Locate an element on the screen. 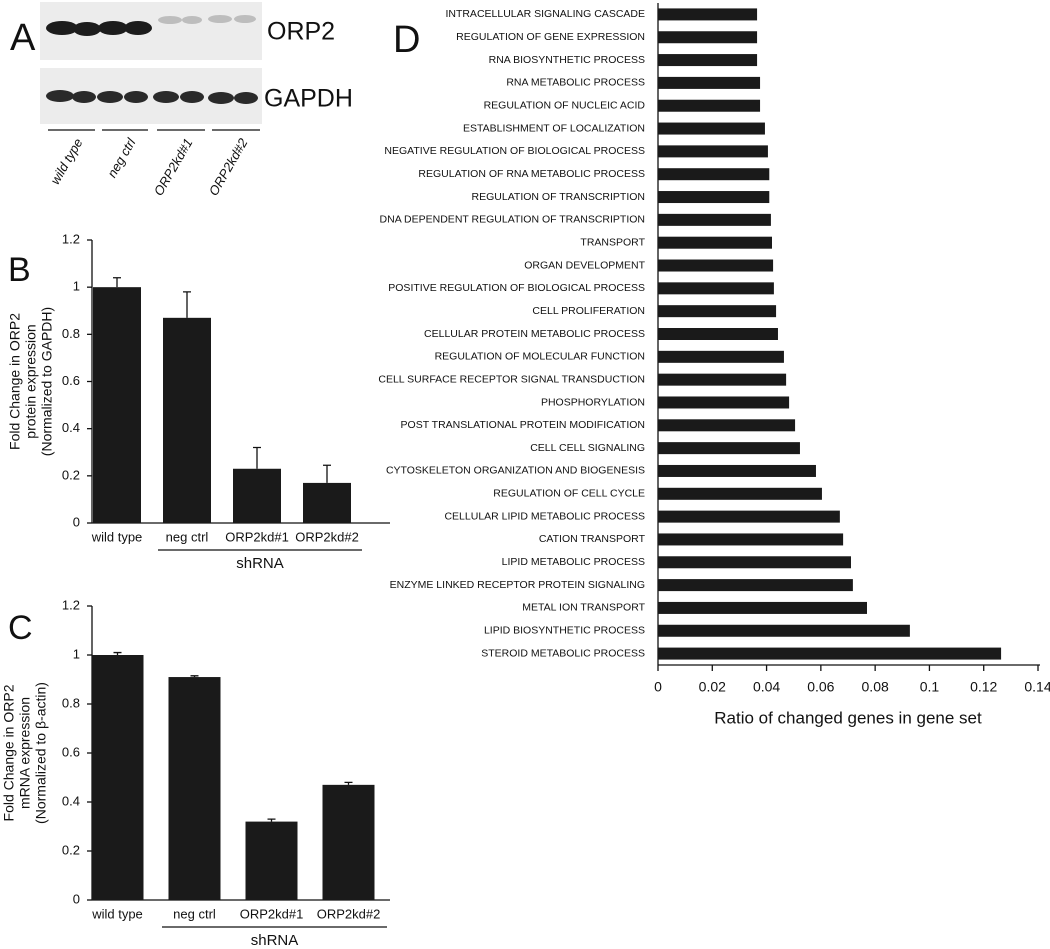 This screenshot has height=949, width=1050. x-tick-label: 0.1 is located at coordinates (930, 687).